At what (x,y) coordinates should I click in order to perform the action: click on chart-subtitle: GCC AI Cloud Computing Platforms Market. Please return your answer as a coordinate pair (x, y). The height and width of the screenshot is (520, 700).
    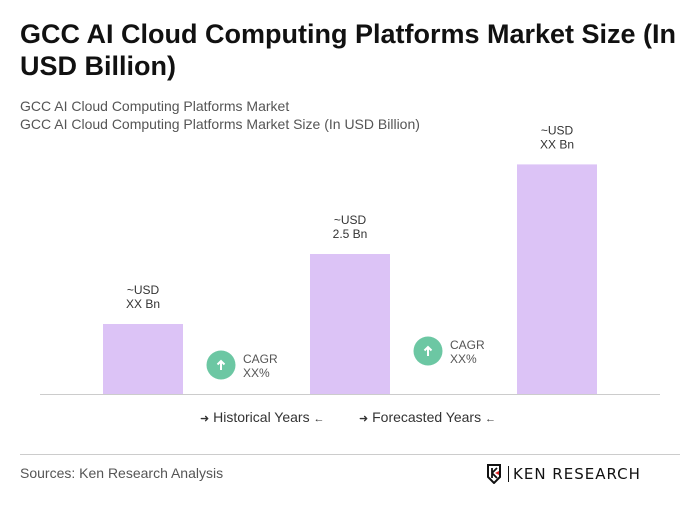
    Looking at the image, I should click on (155, 106).